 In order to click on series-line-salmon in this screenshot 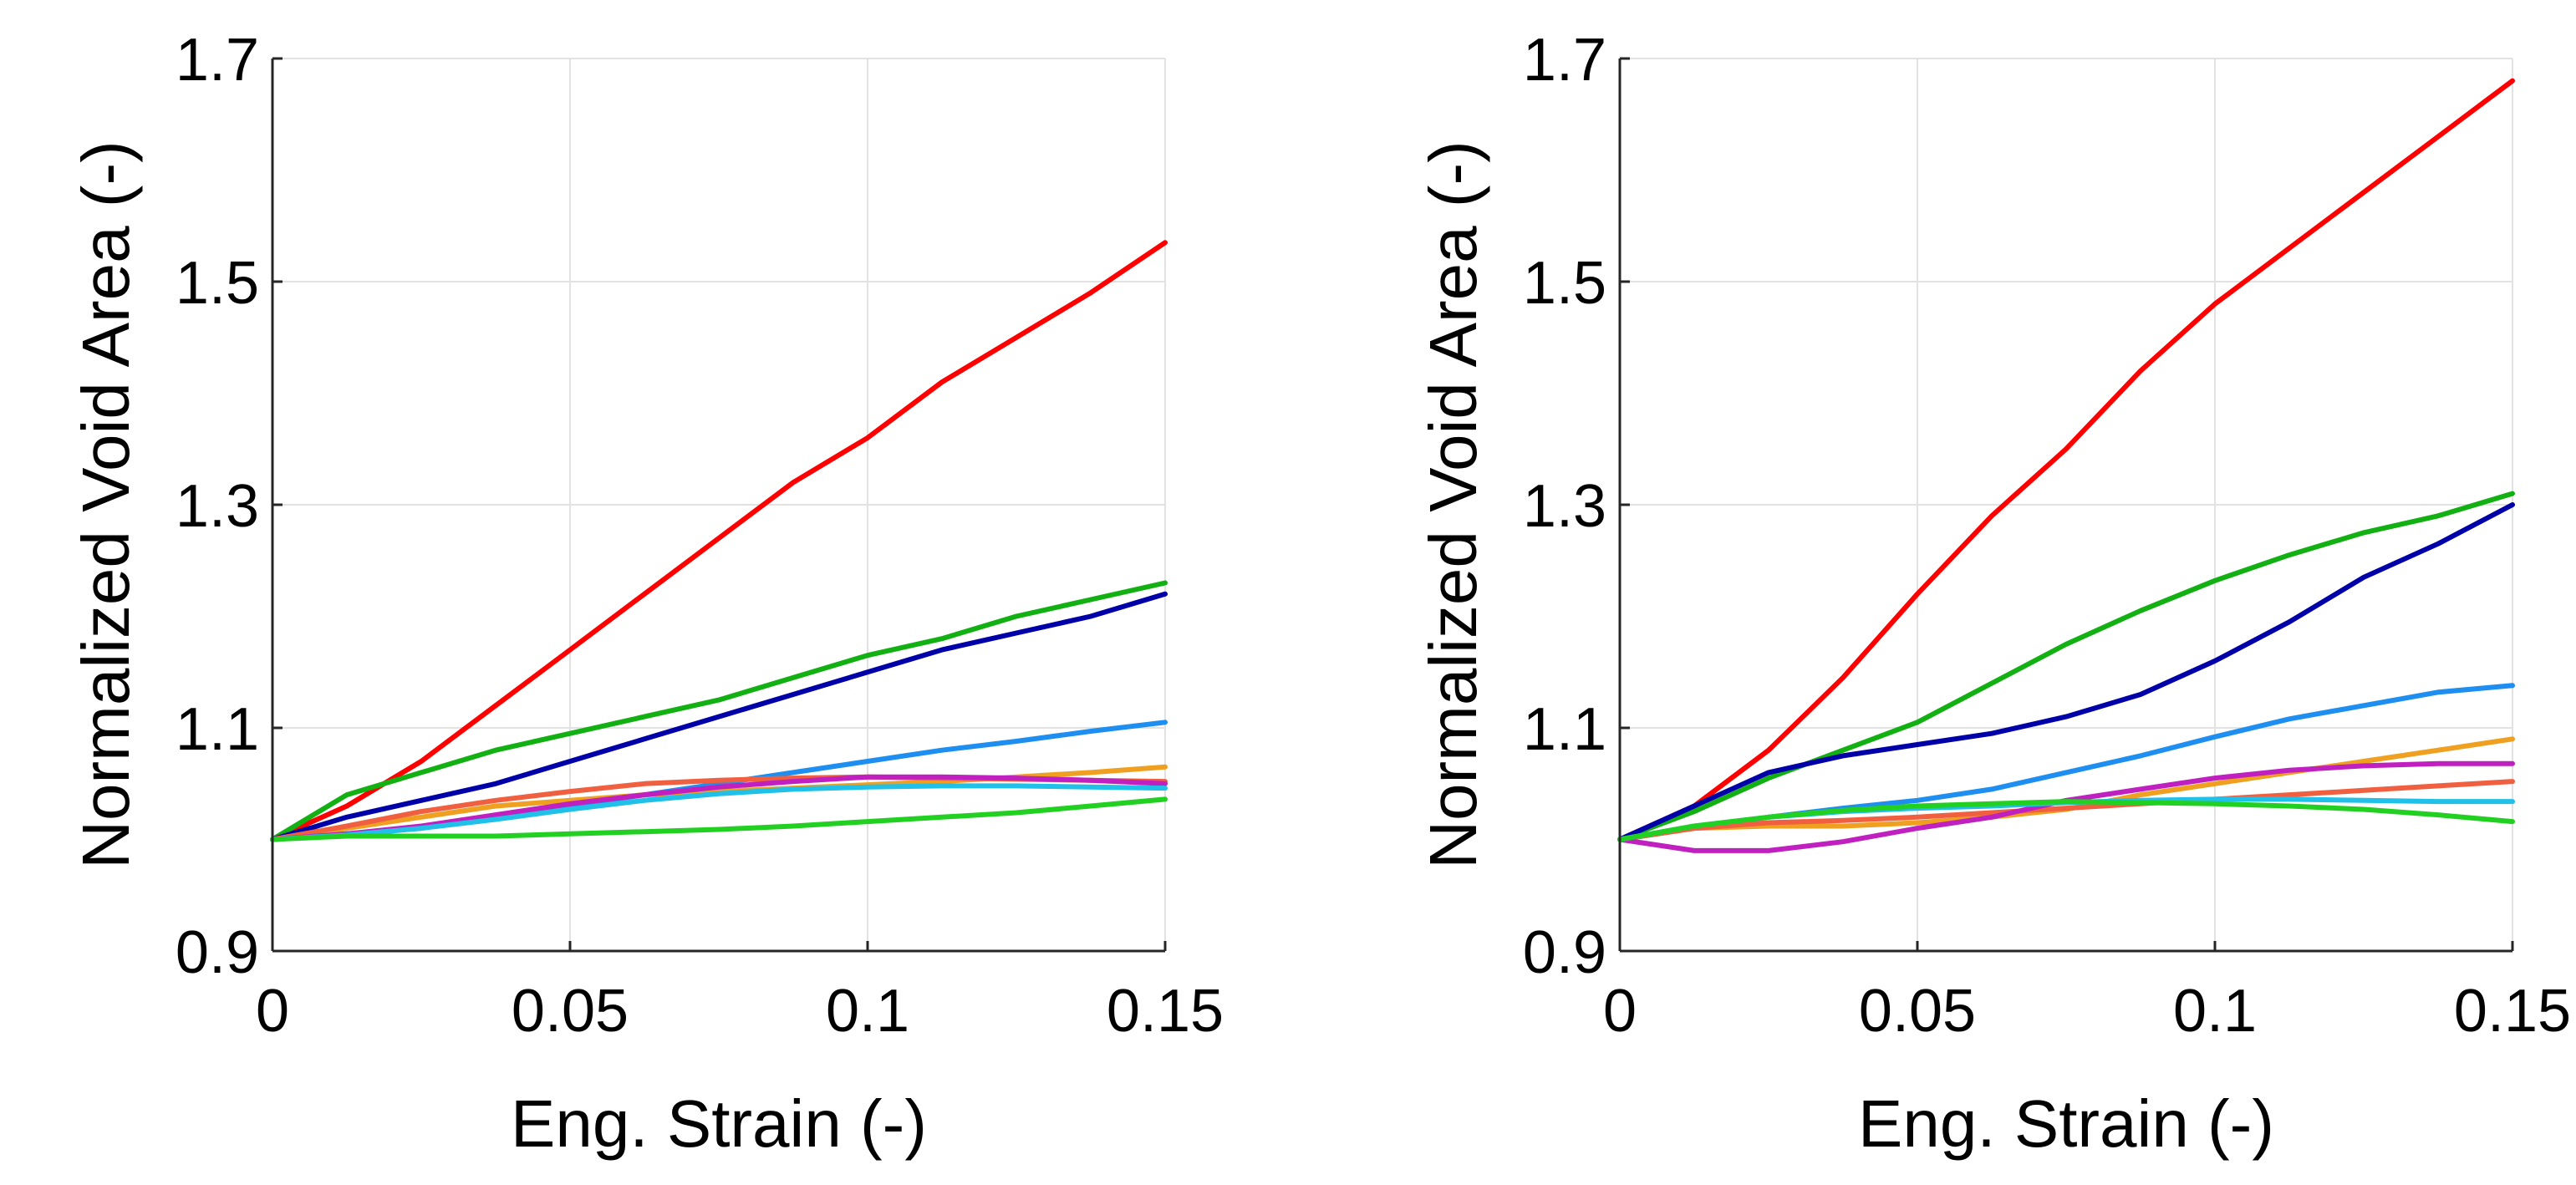, I will do `click(2066, 811)`.